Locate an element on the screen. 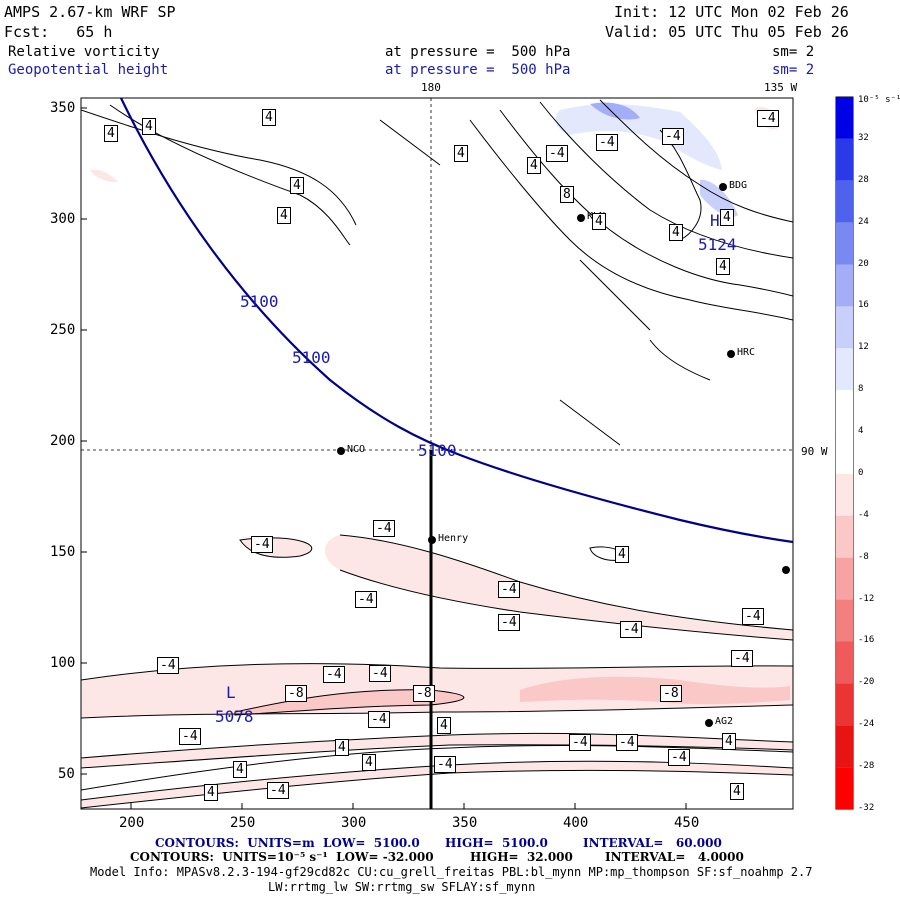  colorbar-level-label: -8 is located at coordinates (863, 556).